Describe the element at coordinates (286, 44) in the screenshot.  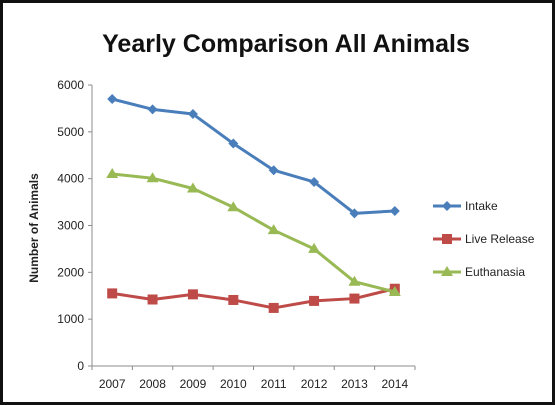
I see `chart-title: Yearly Comparison All Animals` at that location.